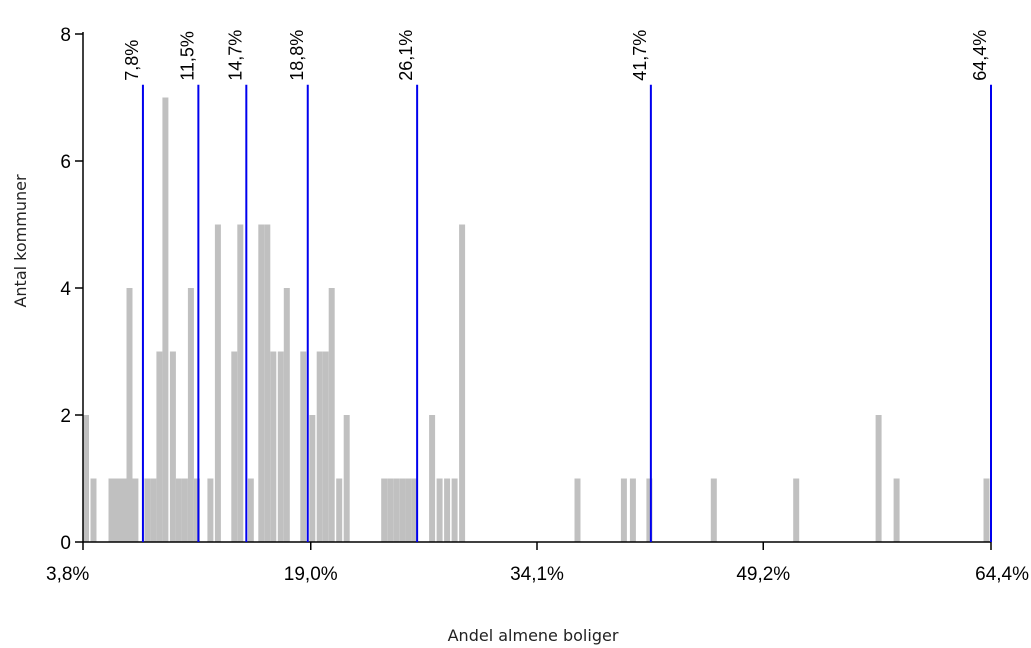 This screenshot has height=648, width=1031. Describe the element at coordinates (1002, 574) in the screenshot. I see `x-tick-label: 64,4%` at that location.